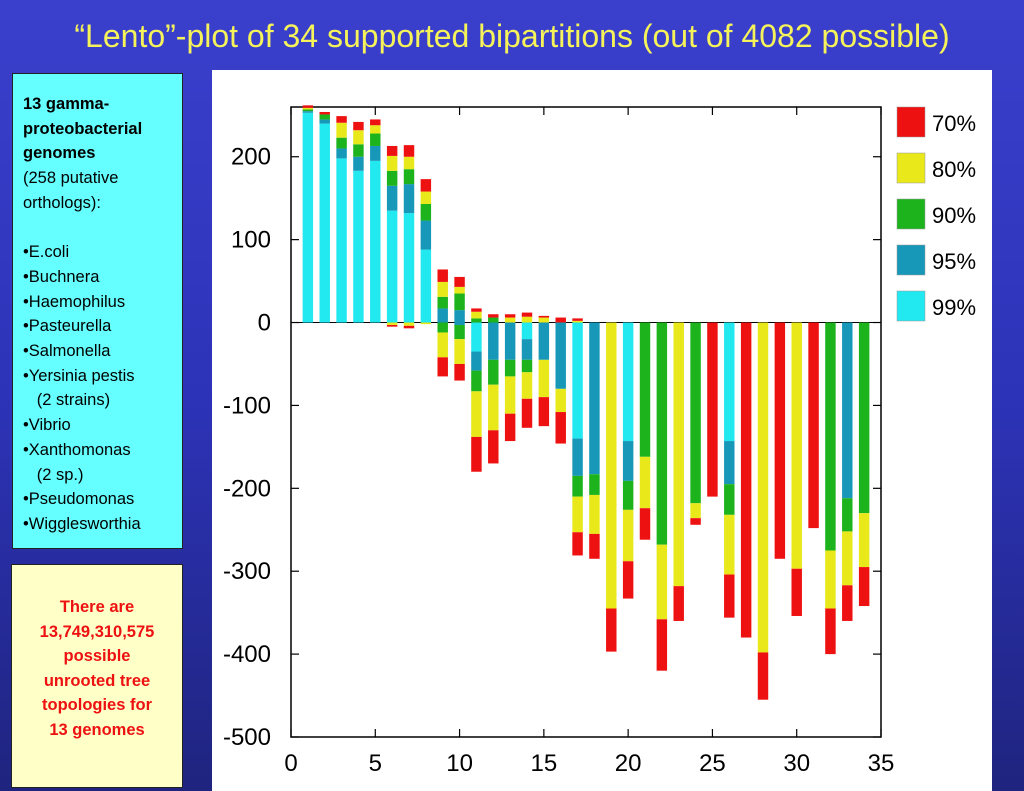 The width and height of the screenshot is (1024, 791). What do you see at coordinates (99, 190) in the screenshot?
I see `info-subheading: (258 putative orthologs):` at bounding box center [99, 190].